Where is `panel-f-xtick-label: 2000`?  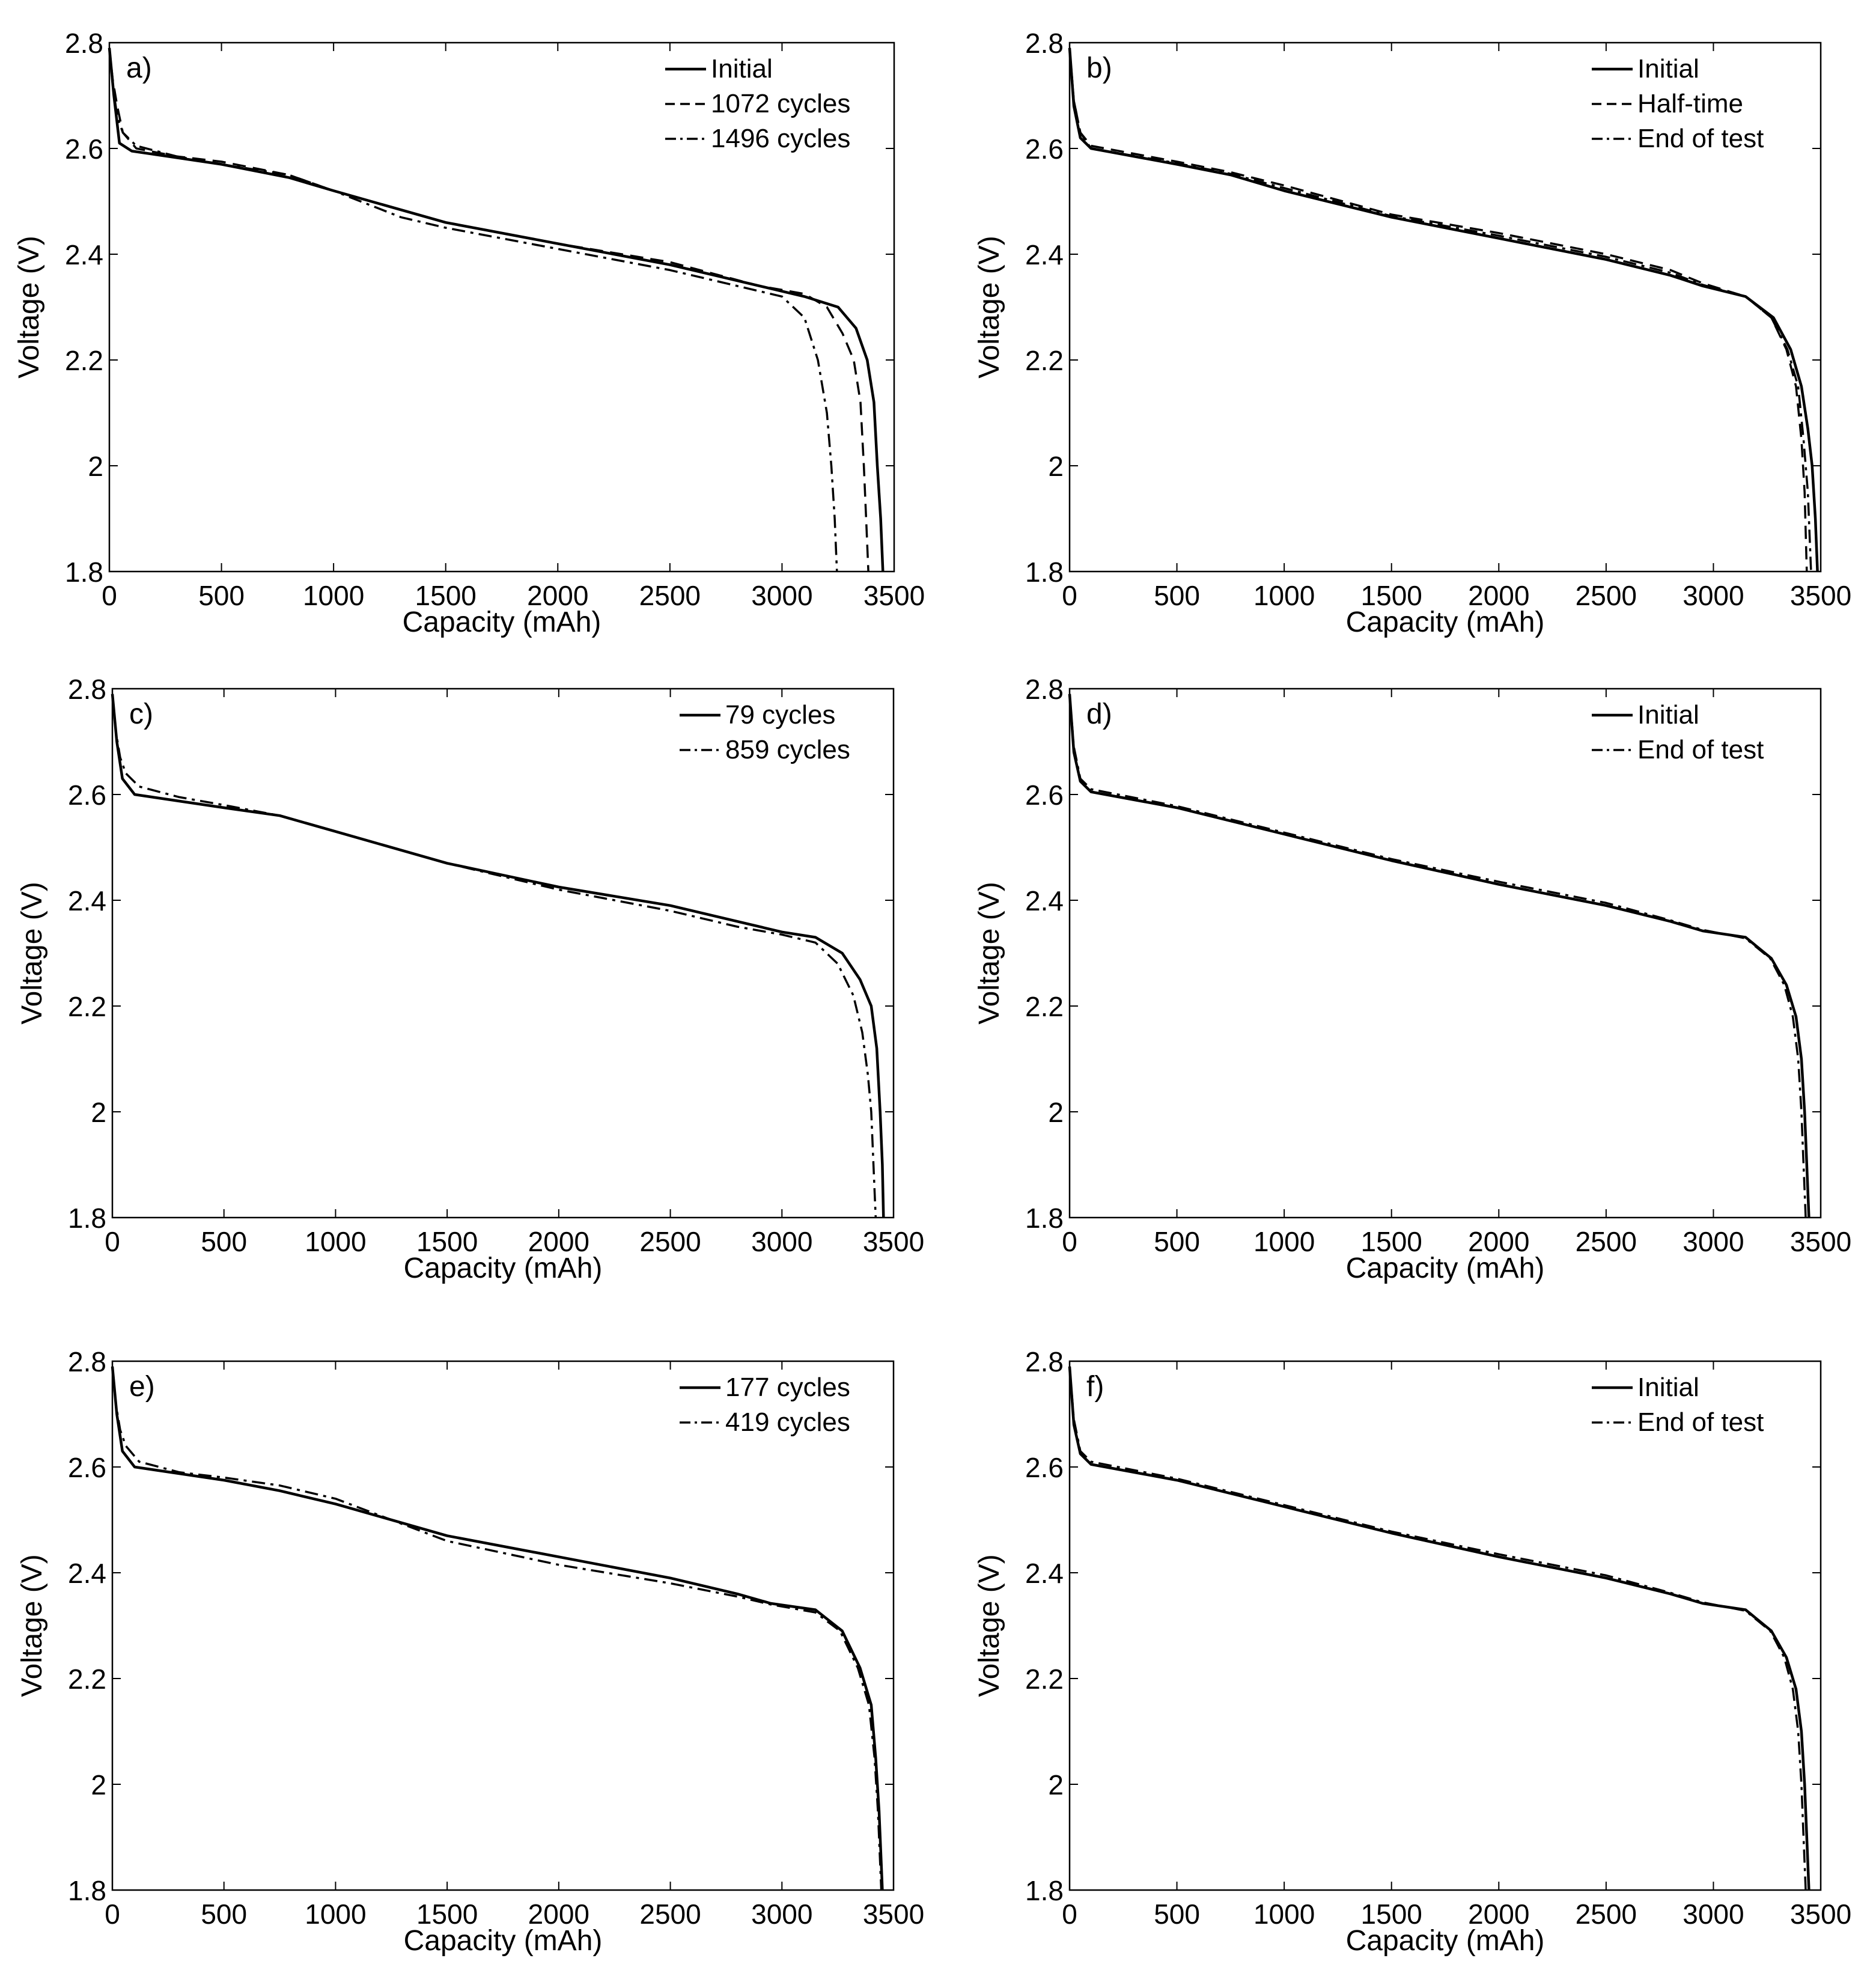
panel-f-xtick-label: 2000 is located at coordinates (1498, 1914).